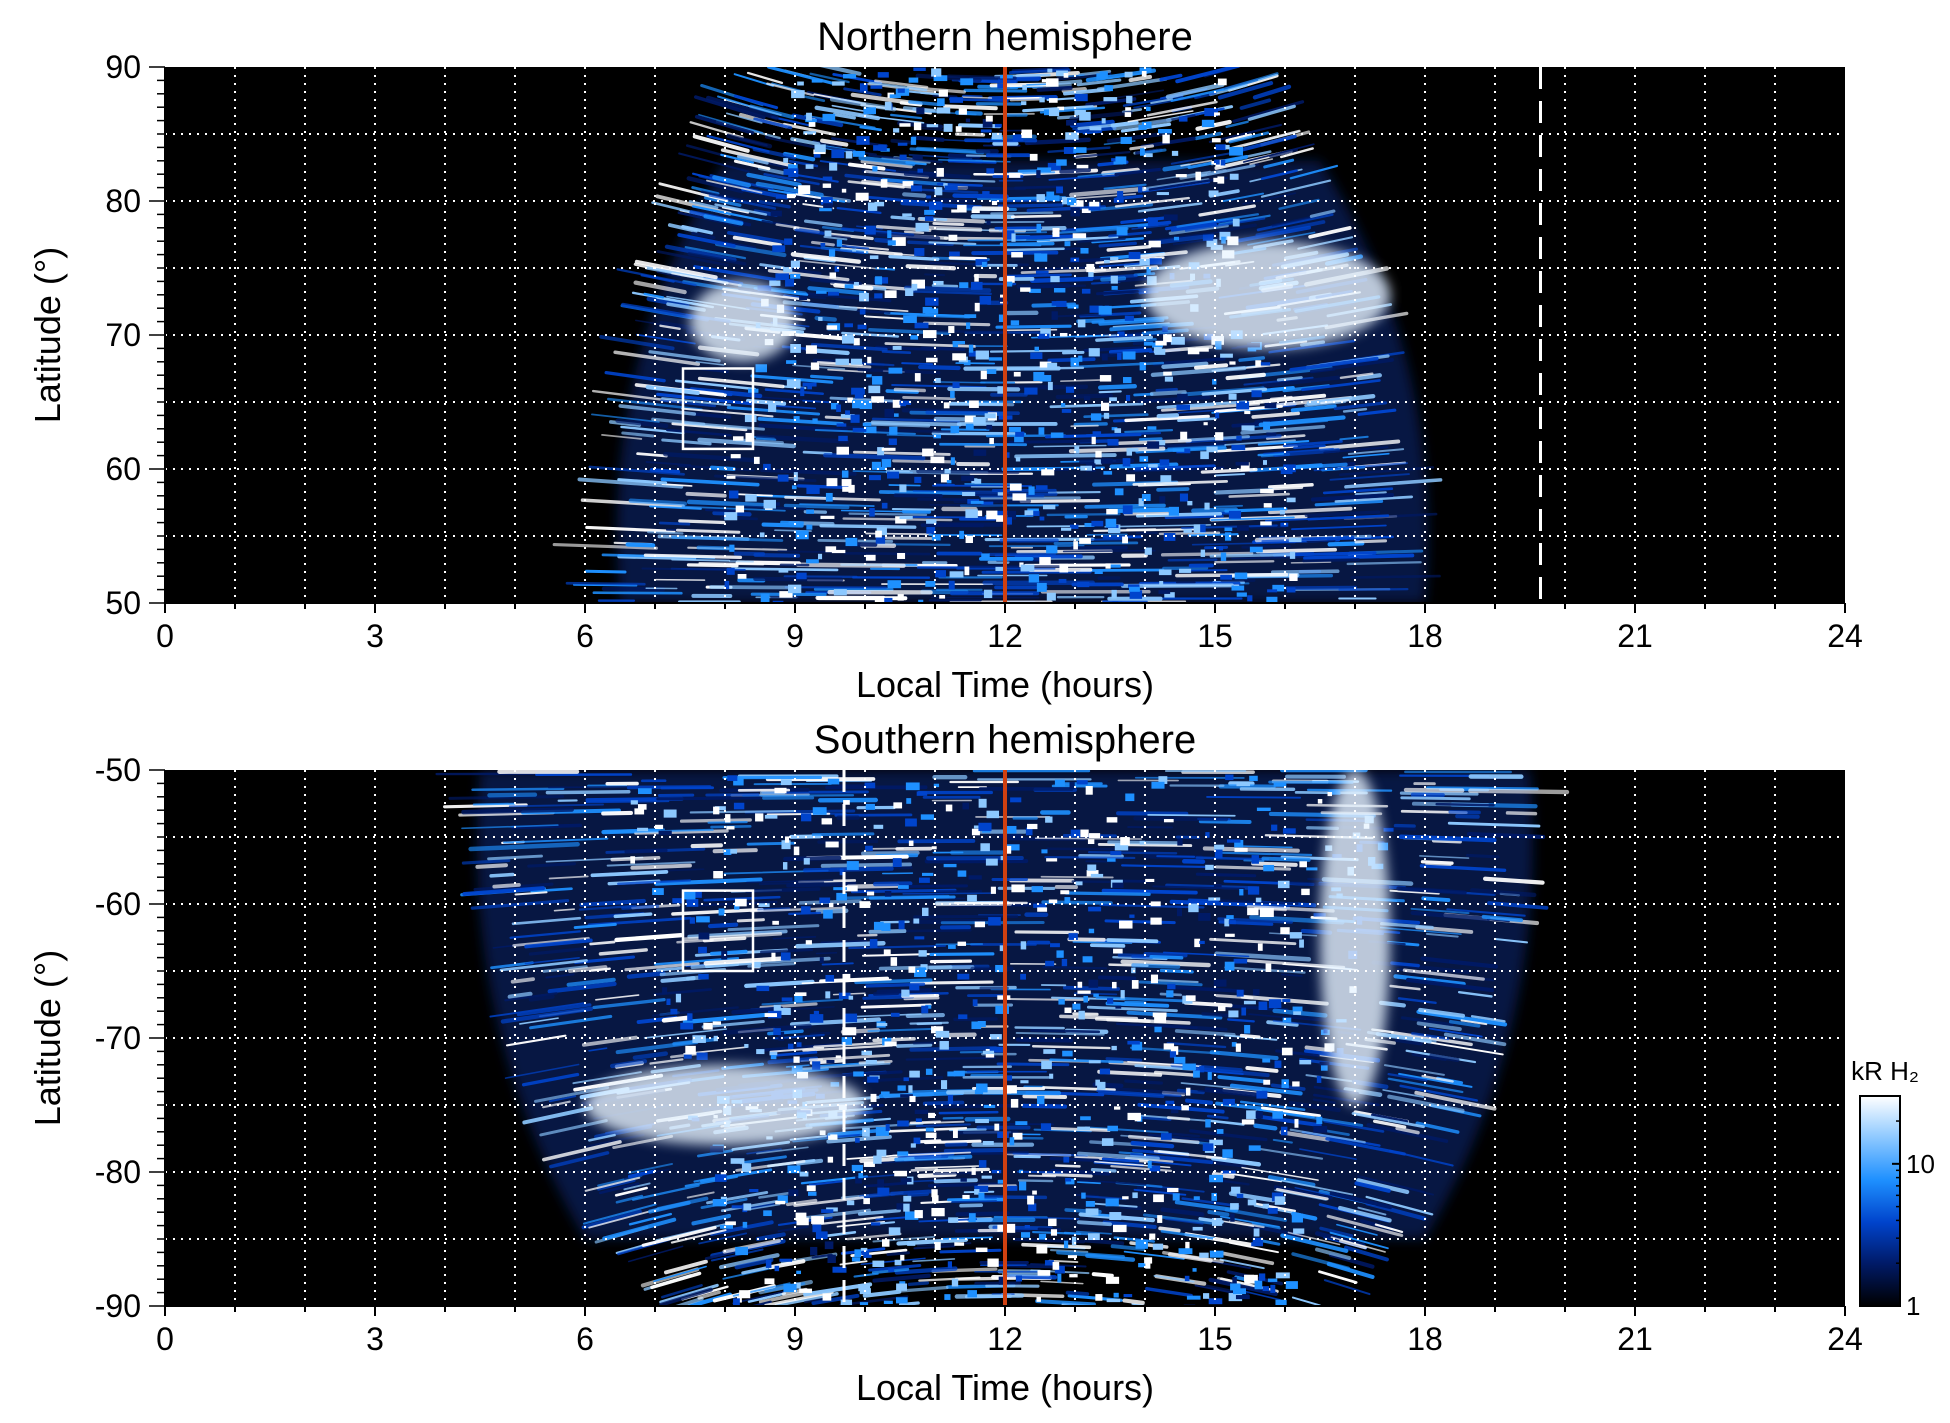  Describe the element at coordinates (1913, 1208) in the screenshot. I see `colorbar-ticks: 110` at that location.